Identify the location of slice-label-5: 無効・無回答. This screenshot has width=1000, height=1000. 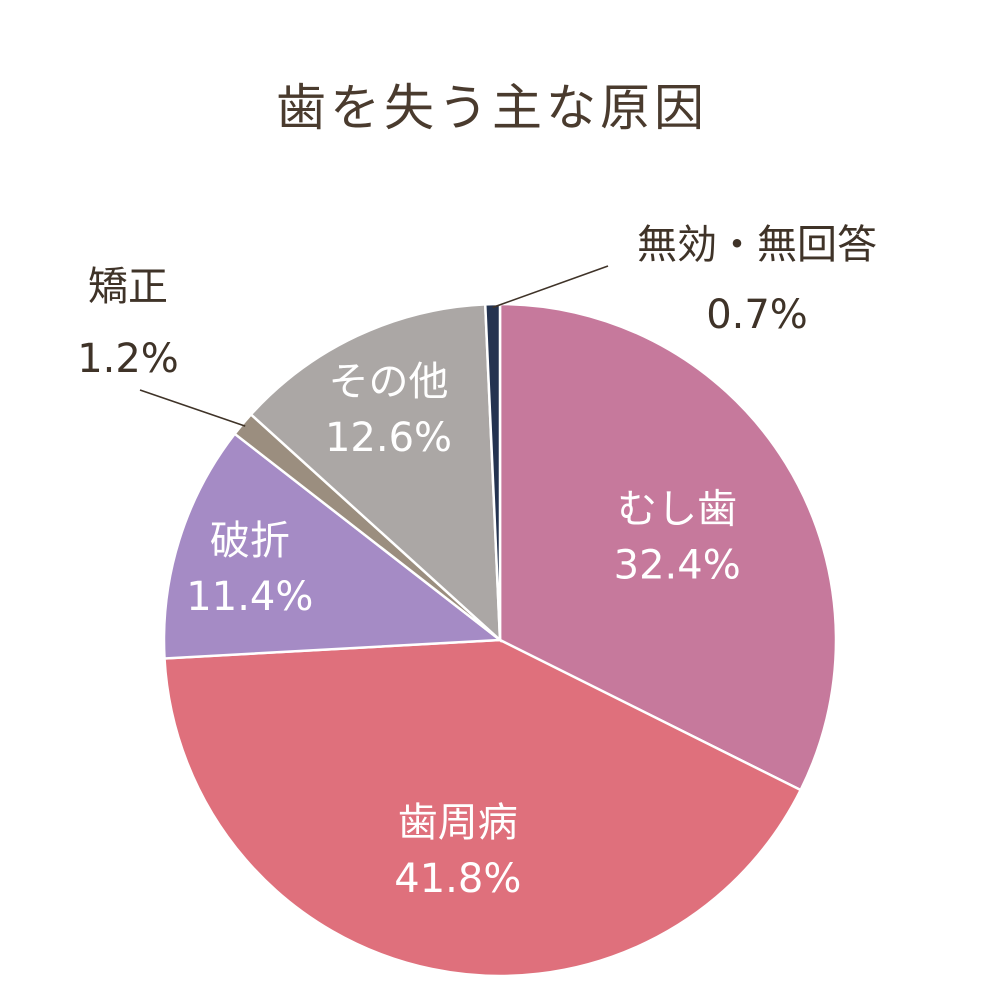
(757, 245).